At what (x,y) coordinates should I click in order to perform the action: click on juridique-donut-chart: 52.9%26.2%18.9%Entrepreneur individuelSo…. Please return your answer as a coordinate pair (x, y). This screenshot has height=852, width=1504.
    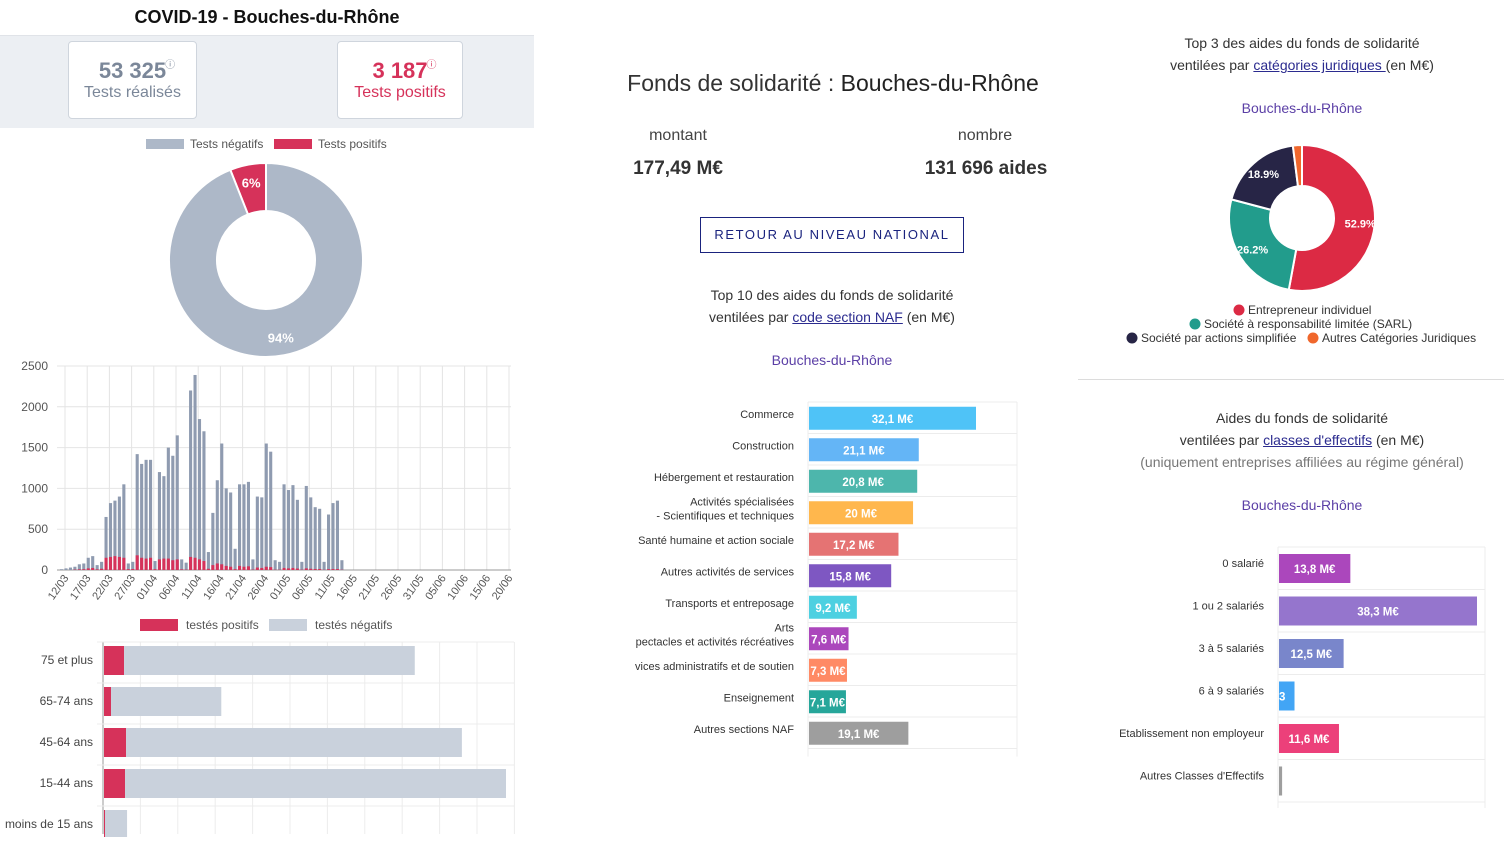
    Looking at the image, I should click on (1301, 244).